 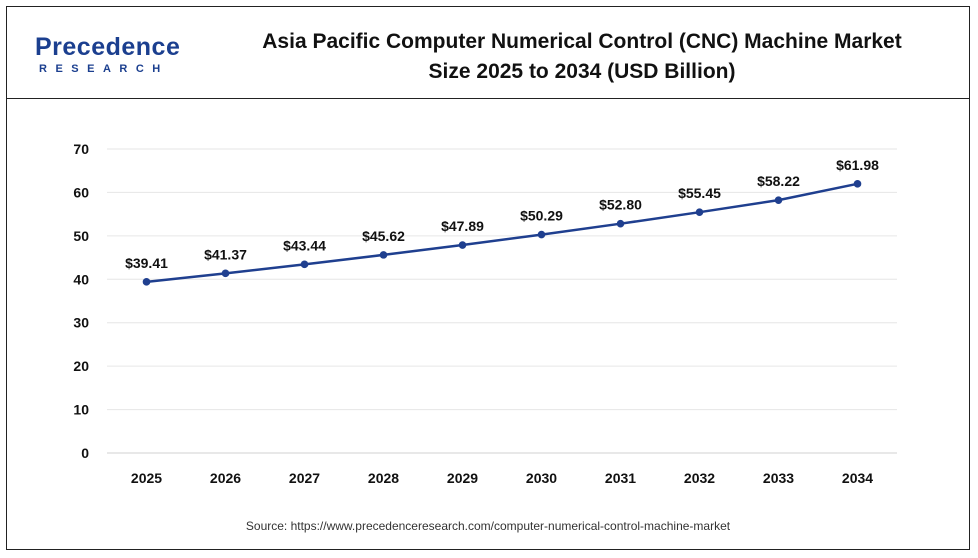 I want to click on brand-sub: RESEARCH, so click(x=104, y=69).